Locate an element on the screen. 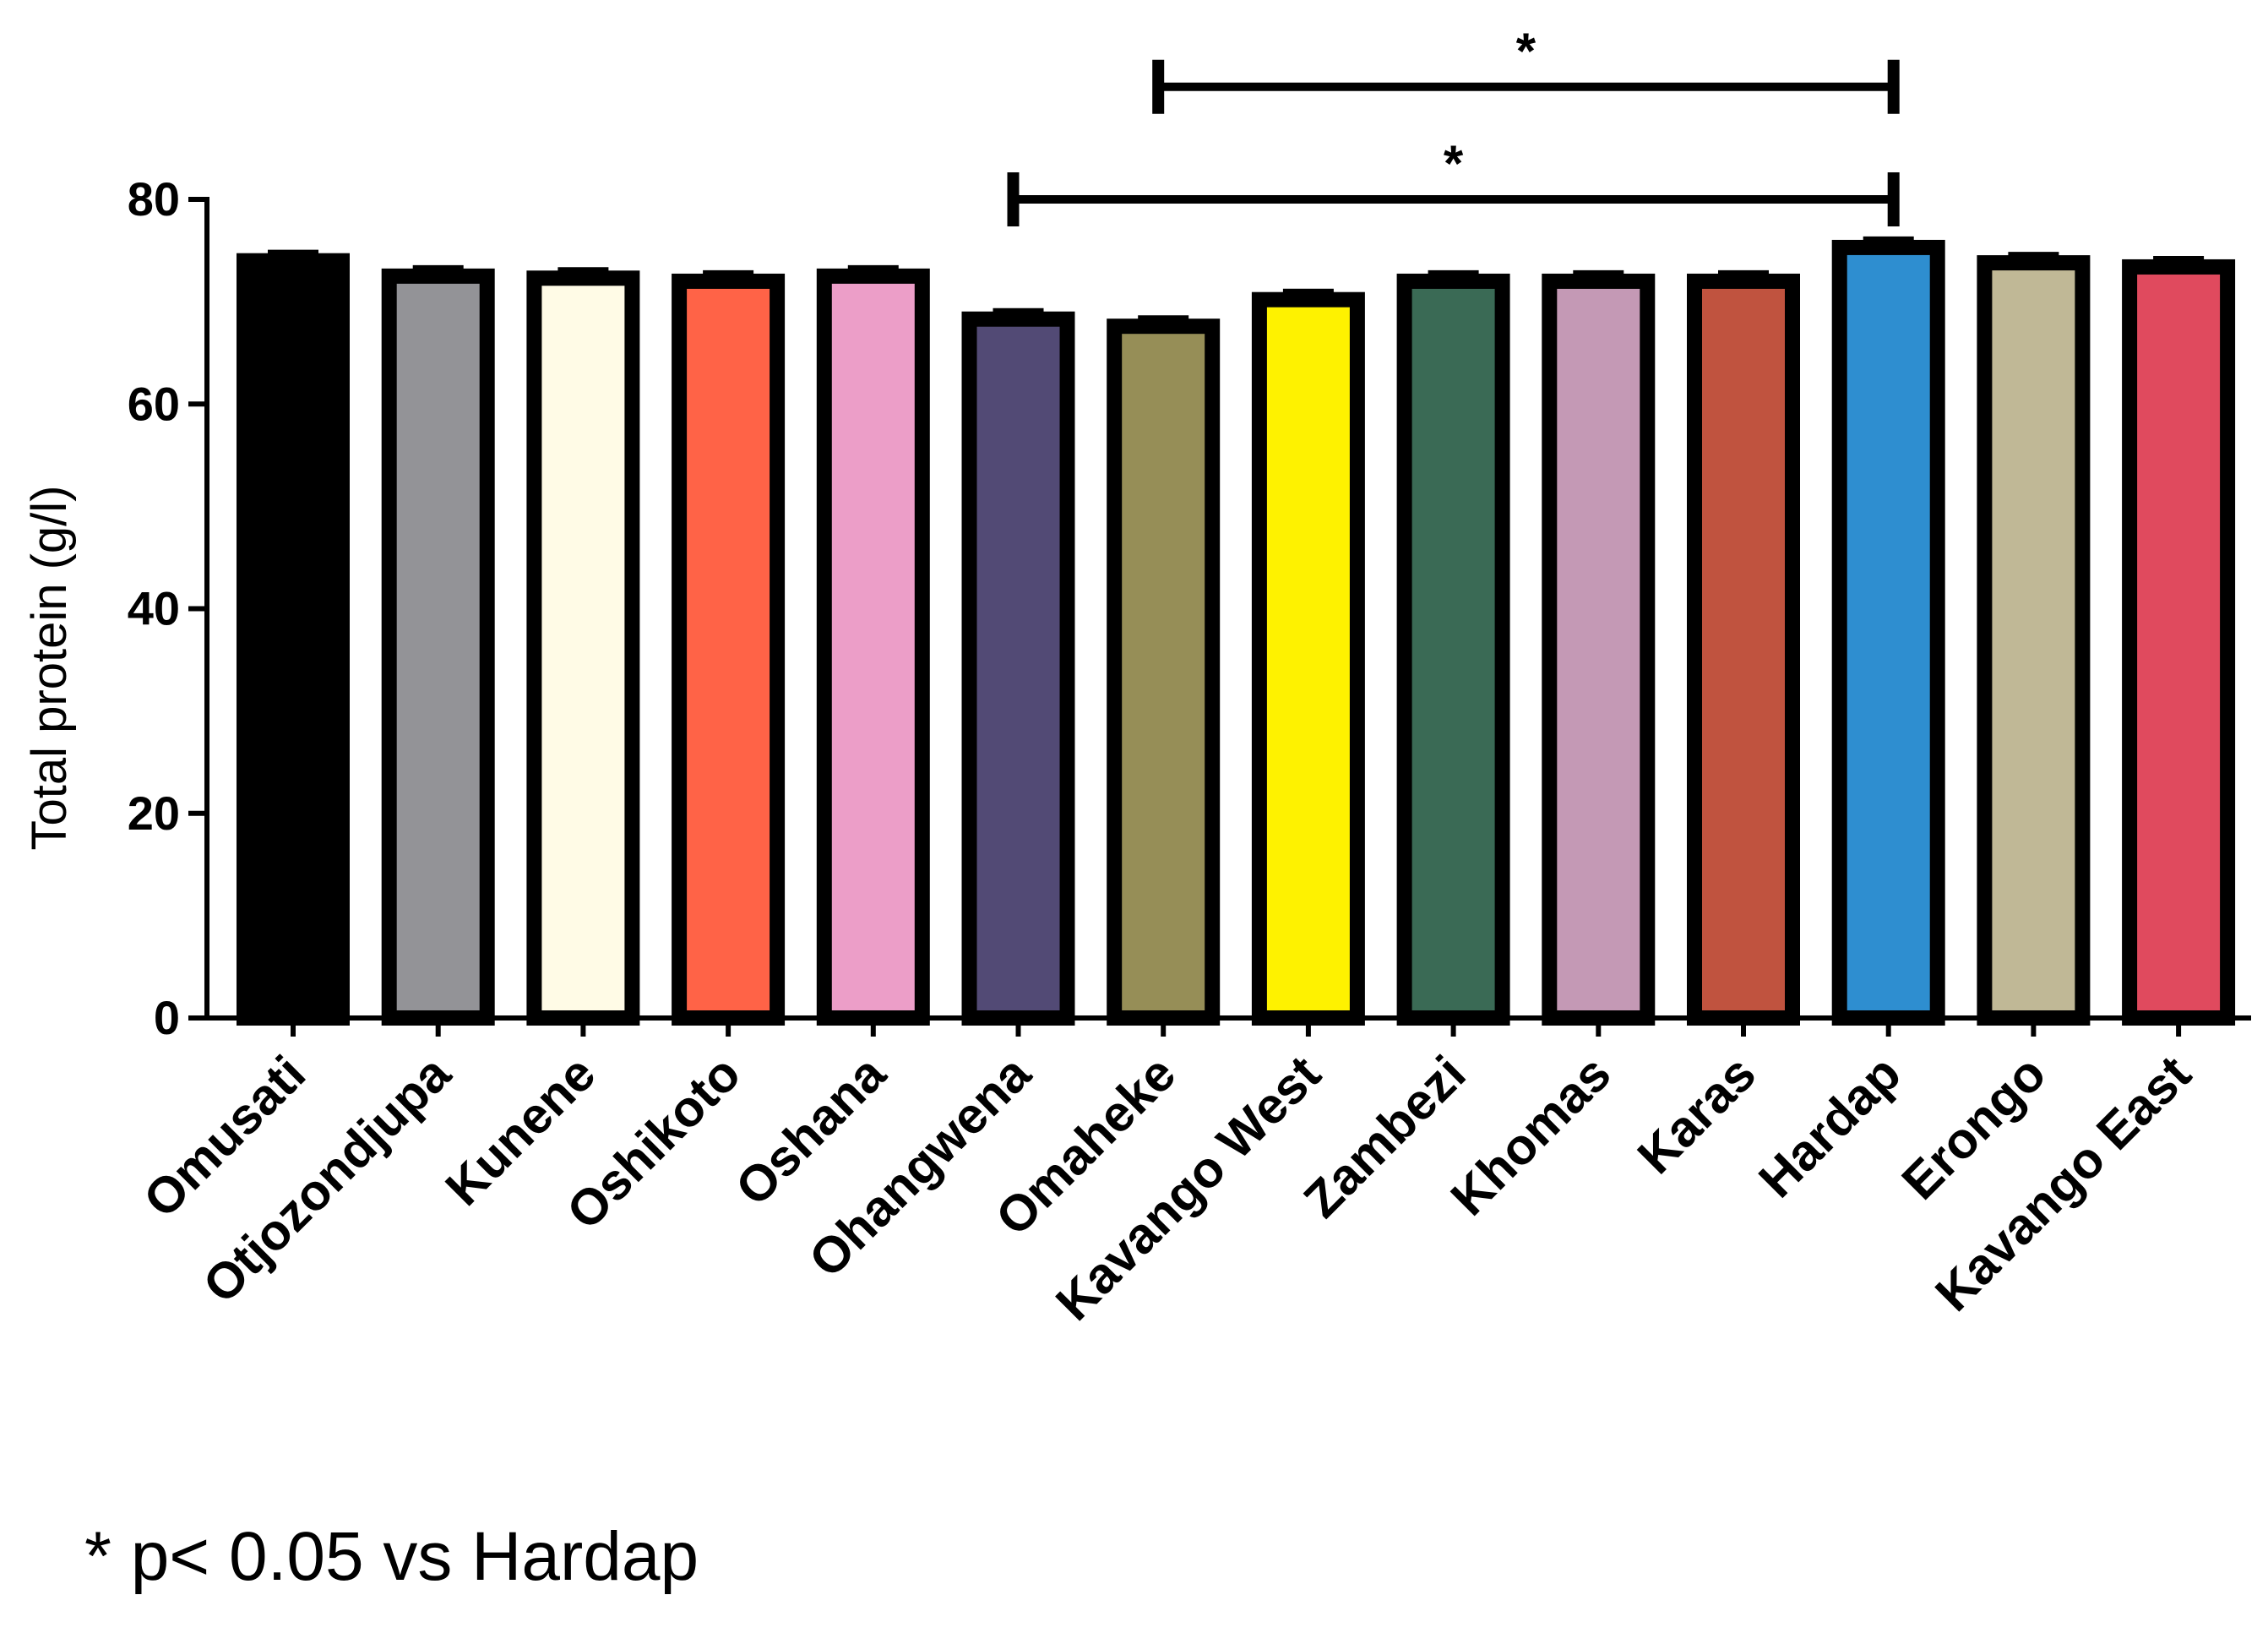 The height and width of the screenshot is (1633, 2268). bar-erongo is located at coordinates (2034, 640).